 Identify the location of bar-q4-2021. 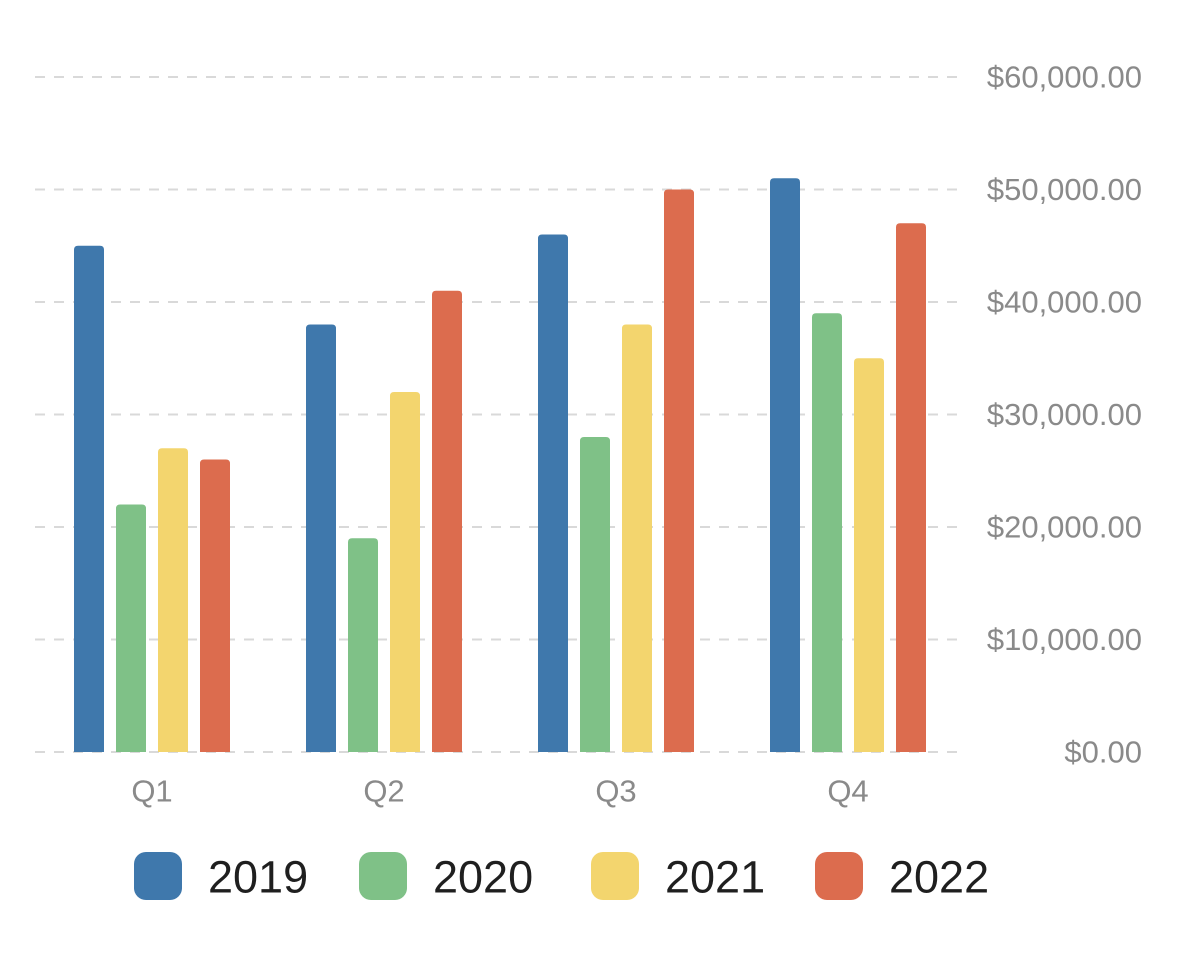
(869, 555).